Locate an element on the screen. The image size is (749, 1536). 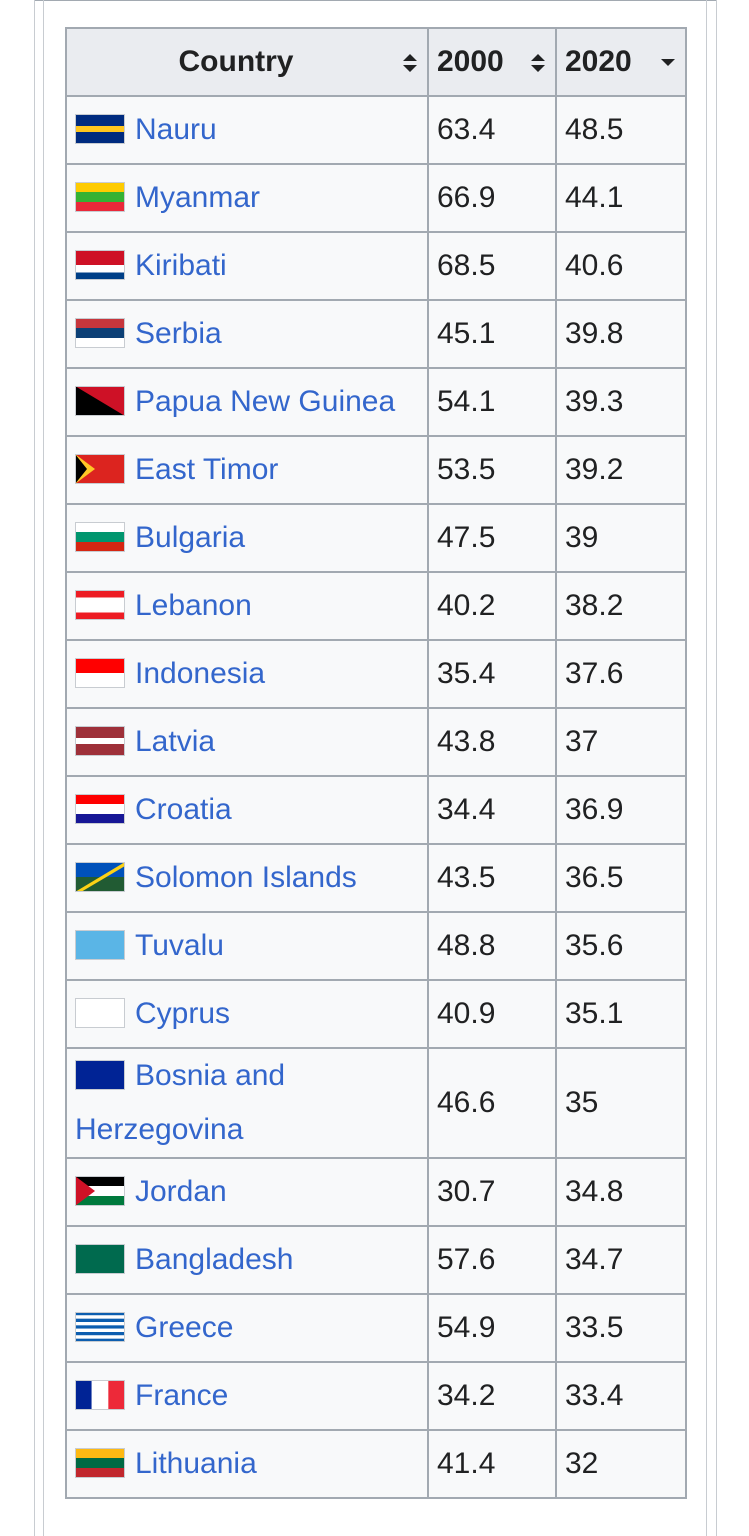
value-cell: 37 is located at coordinates (621, 742).